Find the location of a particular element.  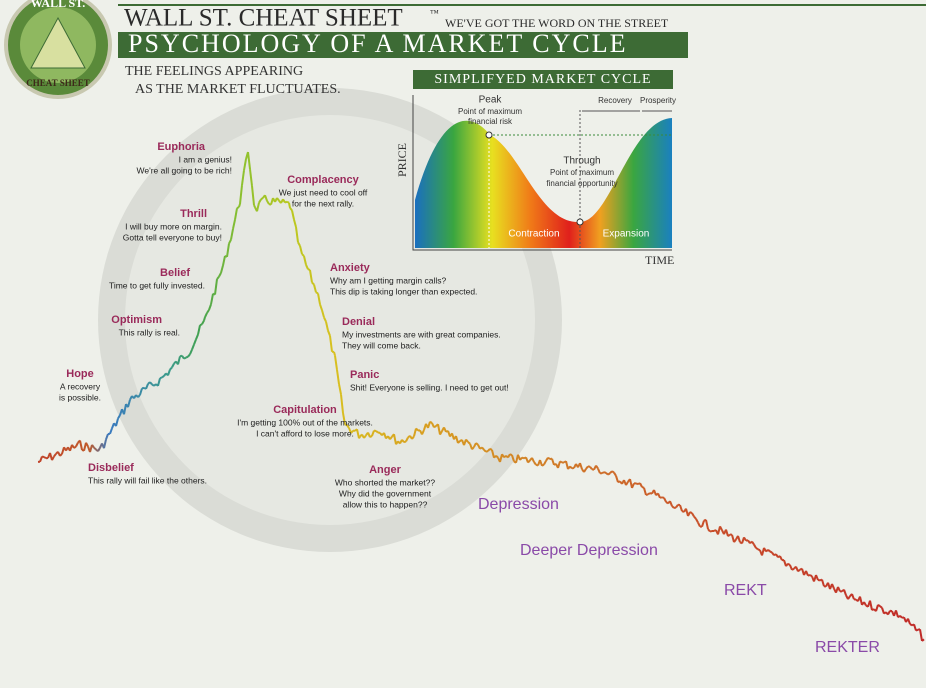

stage-note: We're all going to be rich! is located at coordinates (185, 170).